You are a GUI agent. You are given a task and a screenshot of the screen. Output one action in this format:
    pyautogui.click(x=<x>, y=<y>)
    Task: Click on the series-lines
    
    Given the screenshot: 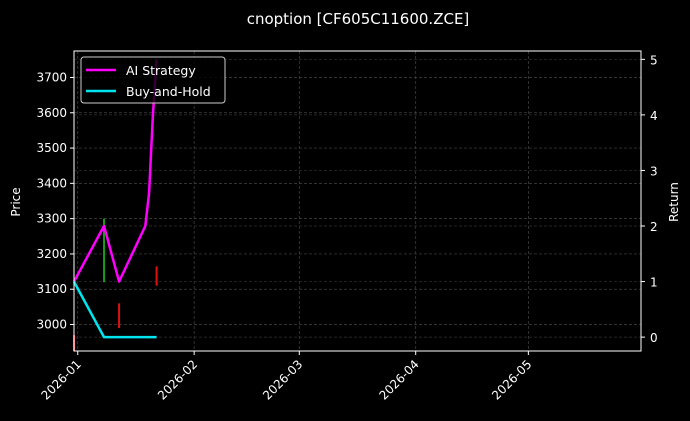 What is the action you would take?
    pyautogui.click(x=115, y=199)
    